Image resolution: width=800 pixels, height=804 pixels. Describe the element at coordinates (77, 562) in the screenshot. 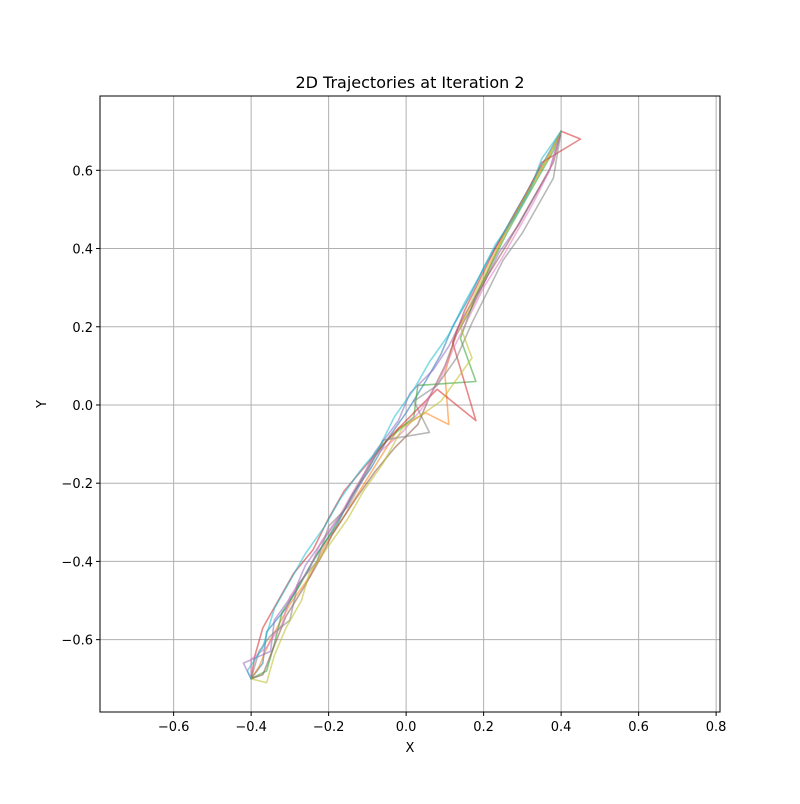

I see `y-tick-label: −0.4` at that location.